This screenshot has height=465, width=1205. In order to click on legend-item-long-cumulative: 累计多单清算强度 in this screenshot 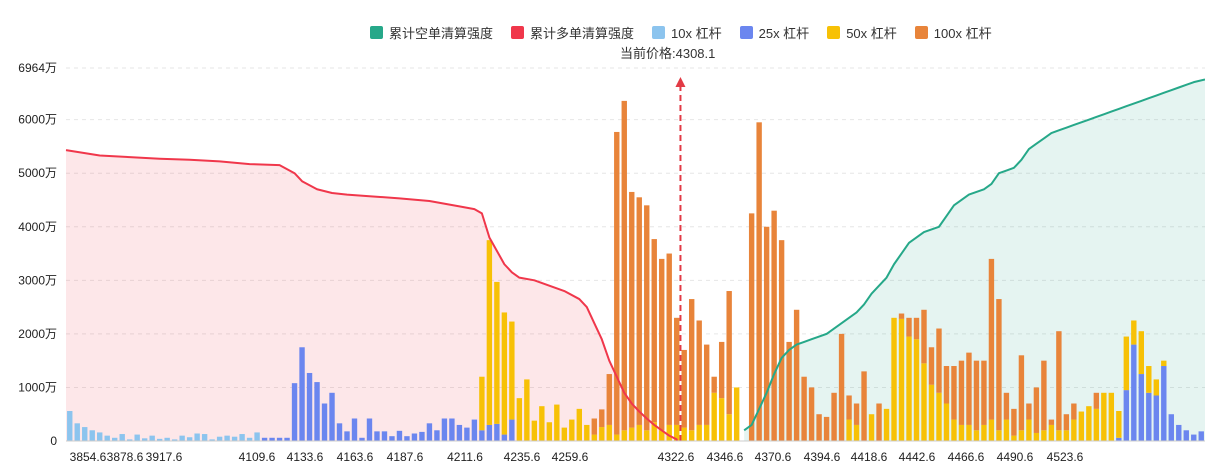, I will do `click(572, 32)`.